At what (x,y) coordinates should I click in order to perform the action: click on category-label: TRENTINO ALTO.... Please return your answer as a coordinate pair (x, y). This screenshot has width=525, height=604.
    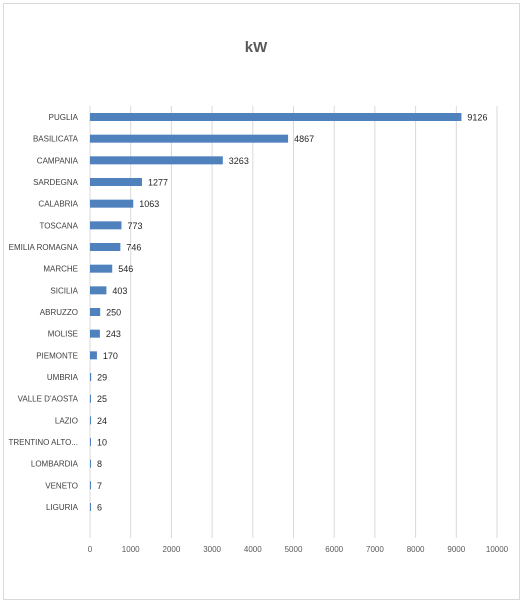
    Looking at the image, I should click on (44, 442).